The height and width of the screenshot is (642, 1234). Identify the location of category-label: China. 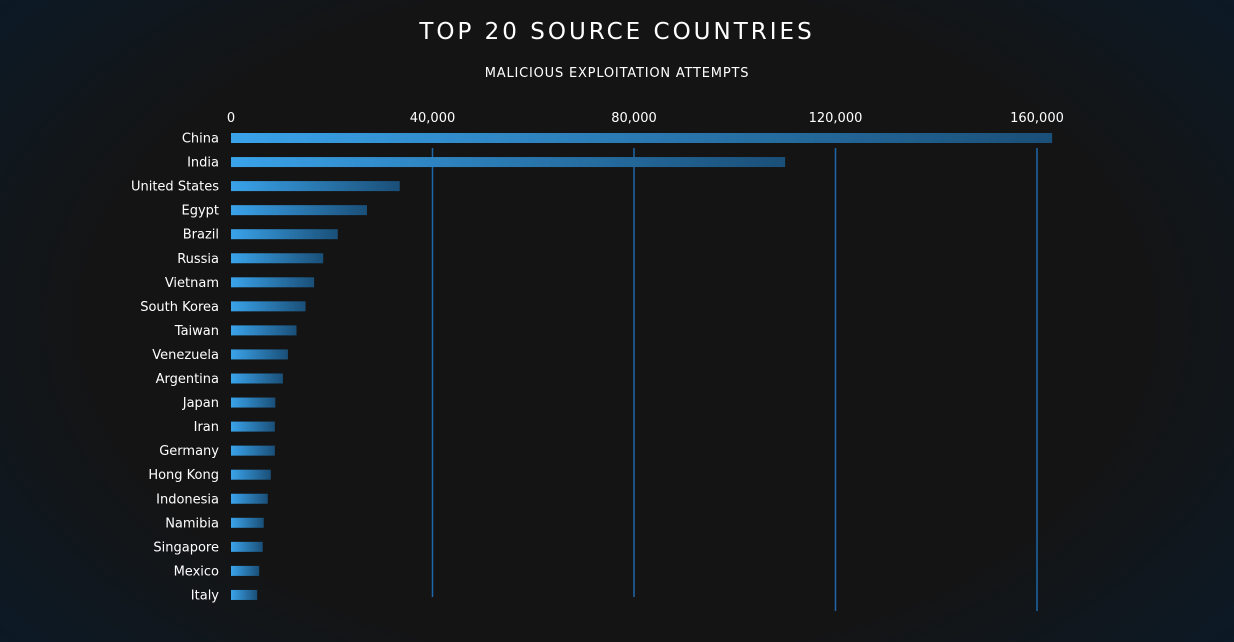
(200, 139).